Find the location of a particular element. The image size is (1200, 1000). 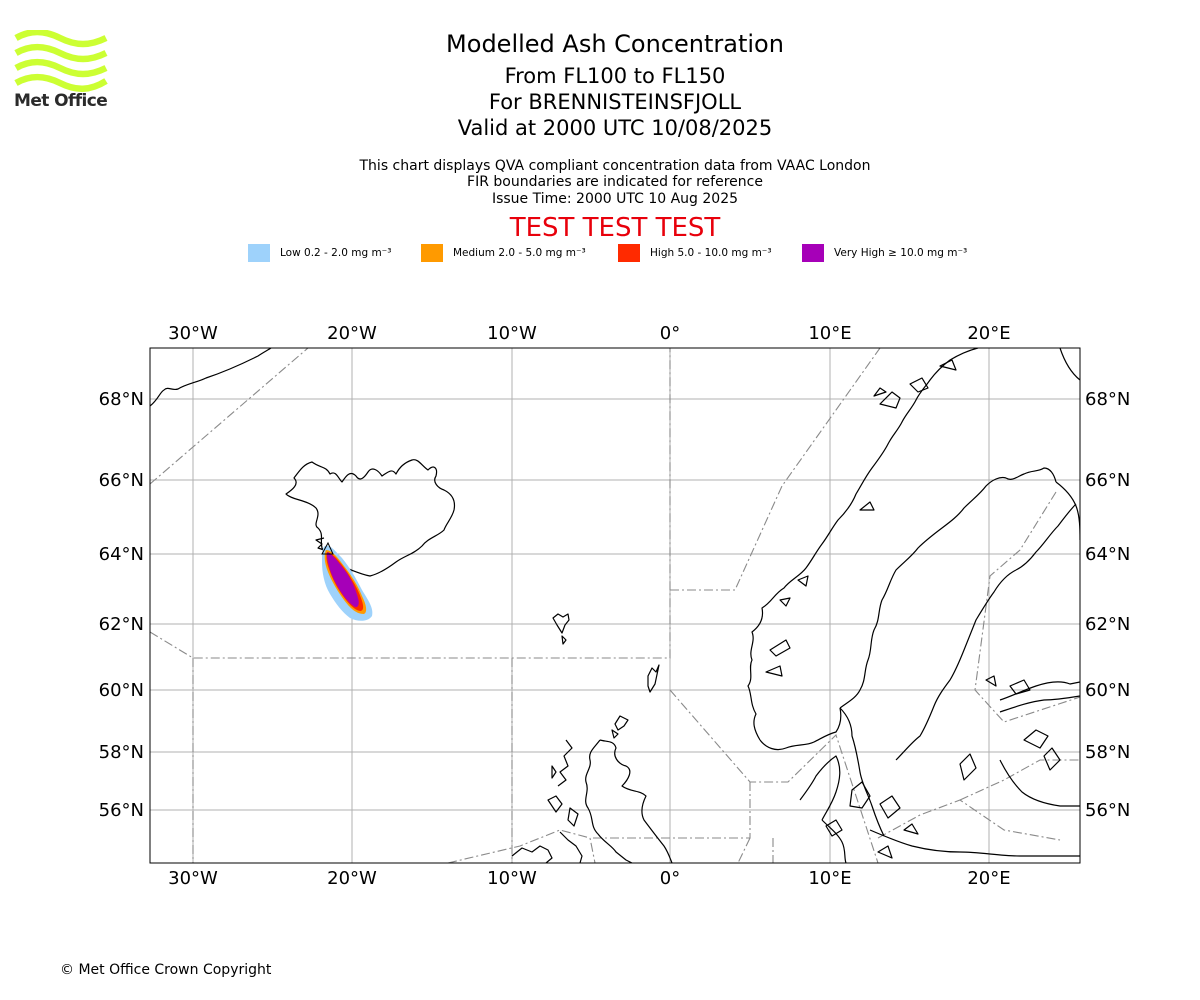

lat-label-right-58n: 58°N is located at coordinates (1107, 752).